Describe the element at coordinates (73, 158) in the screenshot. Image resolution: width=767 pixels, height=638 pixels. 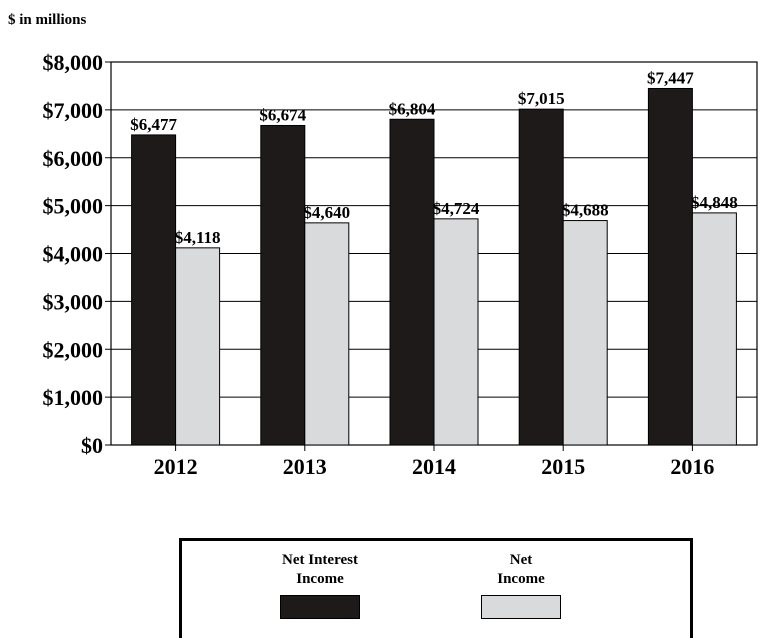
I see `y-tick-label: $6,000` at that location.